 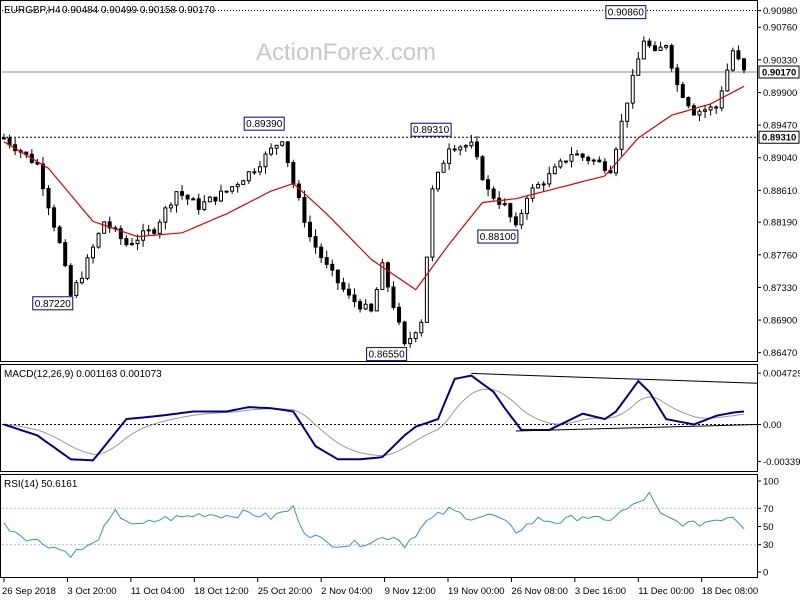 What do you see at coordinates (768, 527) in the screenshot?
I see `rsi-tick-label: 50` at bounding box center [768, 527].